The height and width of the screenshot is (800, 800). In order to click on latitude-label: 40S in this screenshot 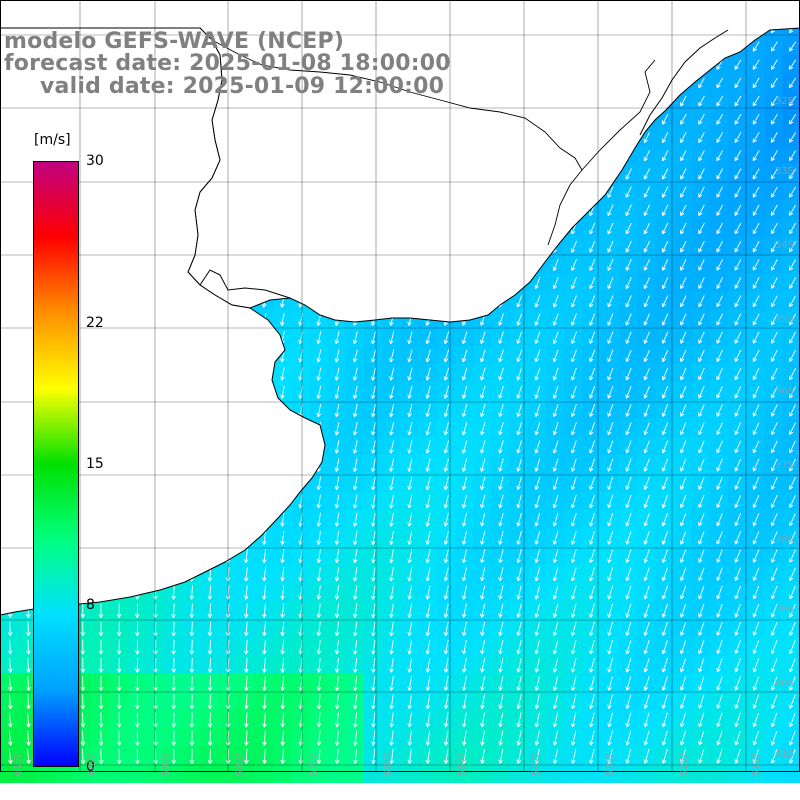, I will do `click(784, 683)`.